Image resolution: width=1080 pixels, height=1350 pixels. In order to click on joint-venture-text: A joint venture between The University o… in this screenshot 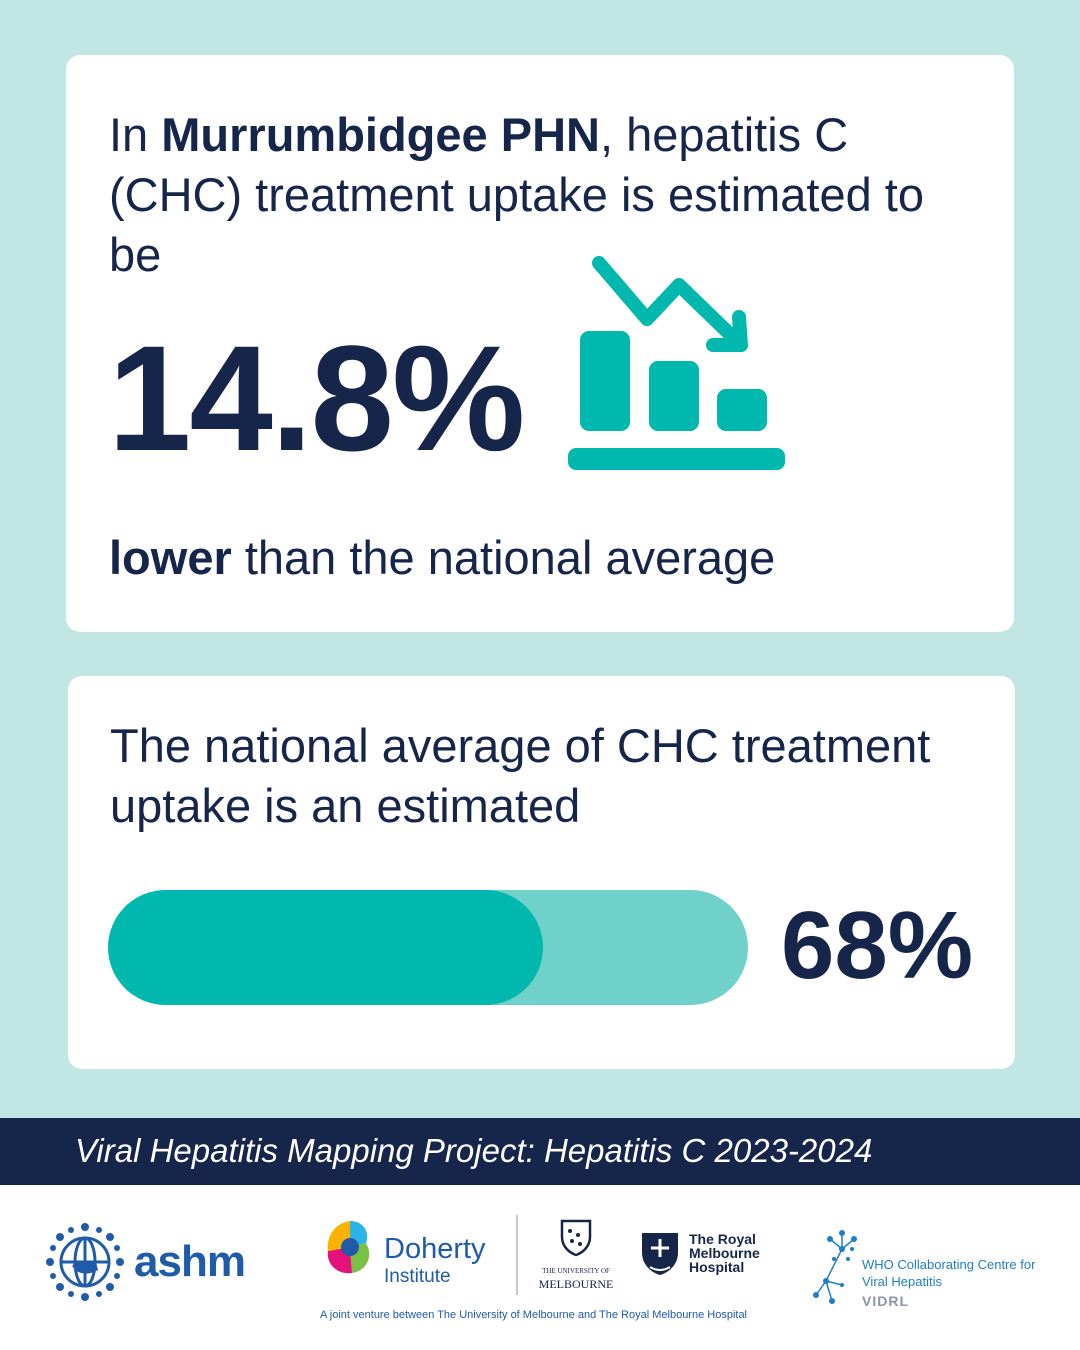, I will do `click(534, 1315)`.